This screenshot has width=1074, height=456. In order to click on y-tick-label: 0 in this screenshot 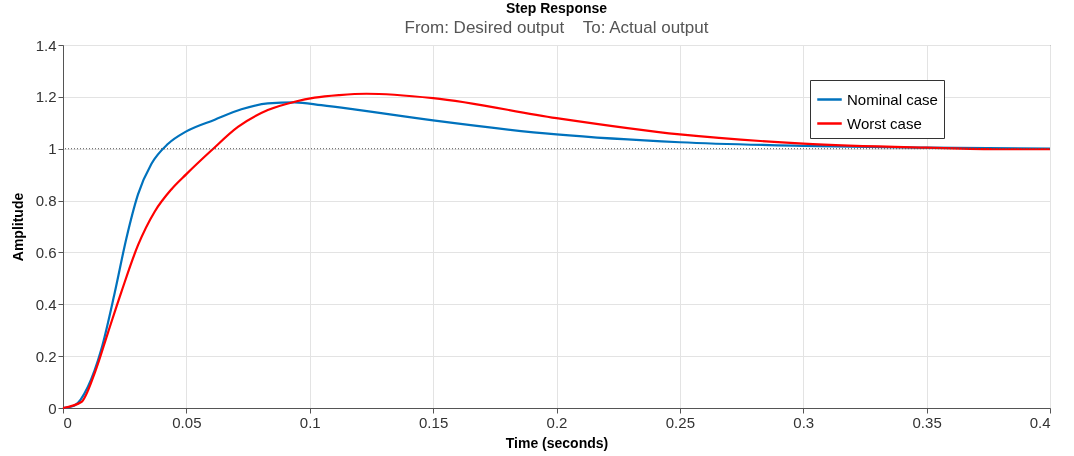, I will do `click(52, 408)`.